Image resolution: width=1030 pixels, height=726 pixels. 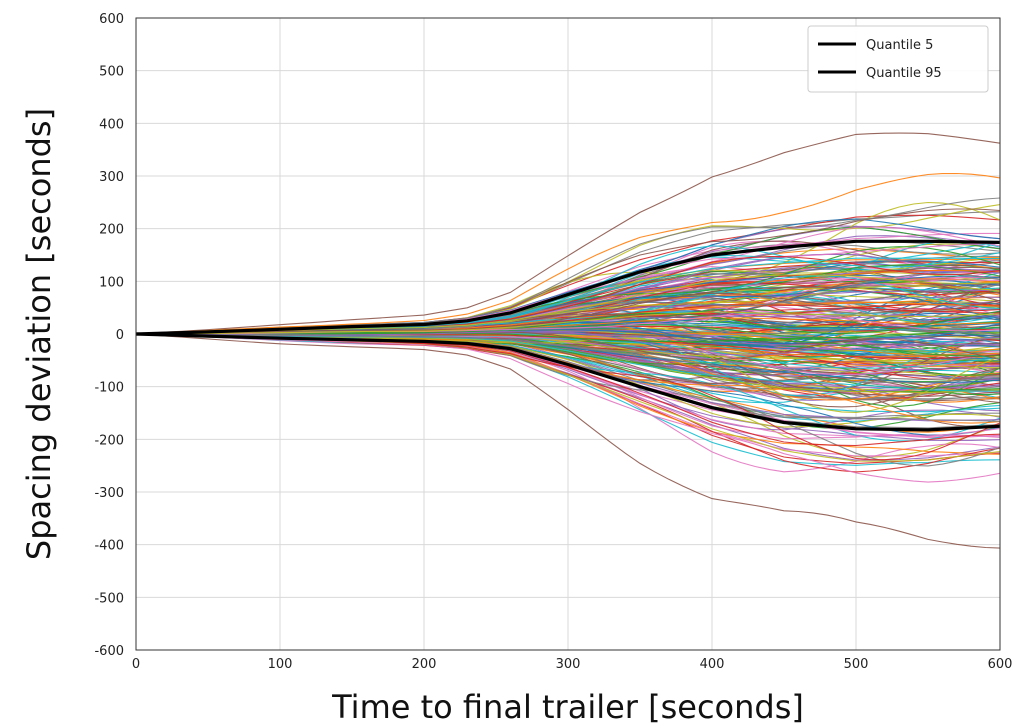 What do you see at coordinates (568, 664) in the screenshot?
I see `x-tick-label: 300` at bounding box center [568, 664].